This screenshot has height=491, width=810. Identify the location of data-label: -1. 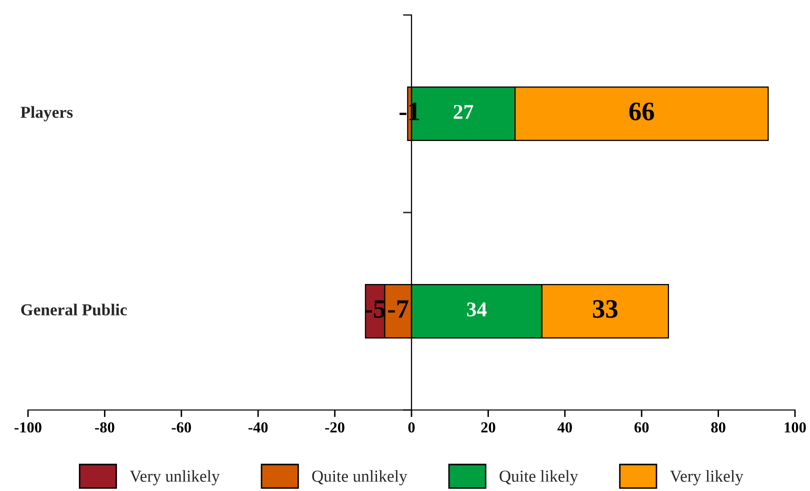
(410, 111).